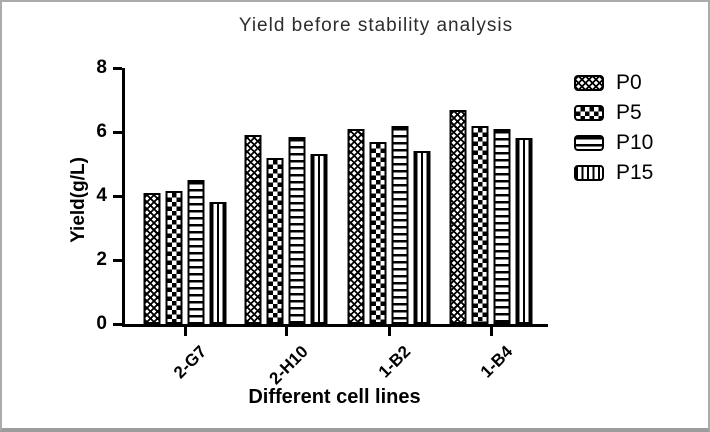 This screenshot has width=710, height=432. What do you see at coordinates (613, 172) in the screenshot?
I see `legend-item-p15: P15` at bounding box center [613, 172].